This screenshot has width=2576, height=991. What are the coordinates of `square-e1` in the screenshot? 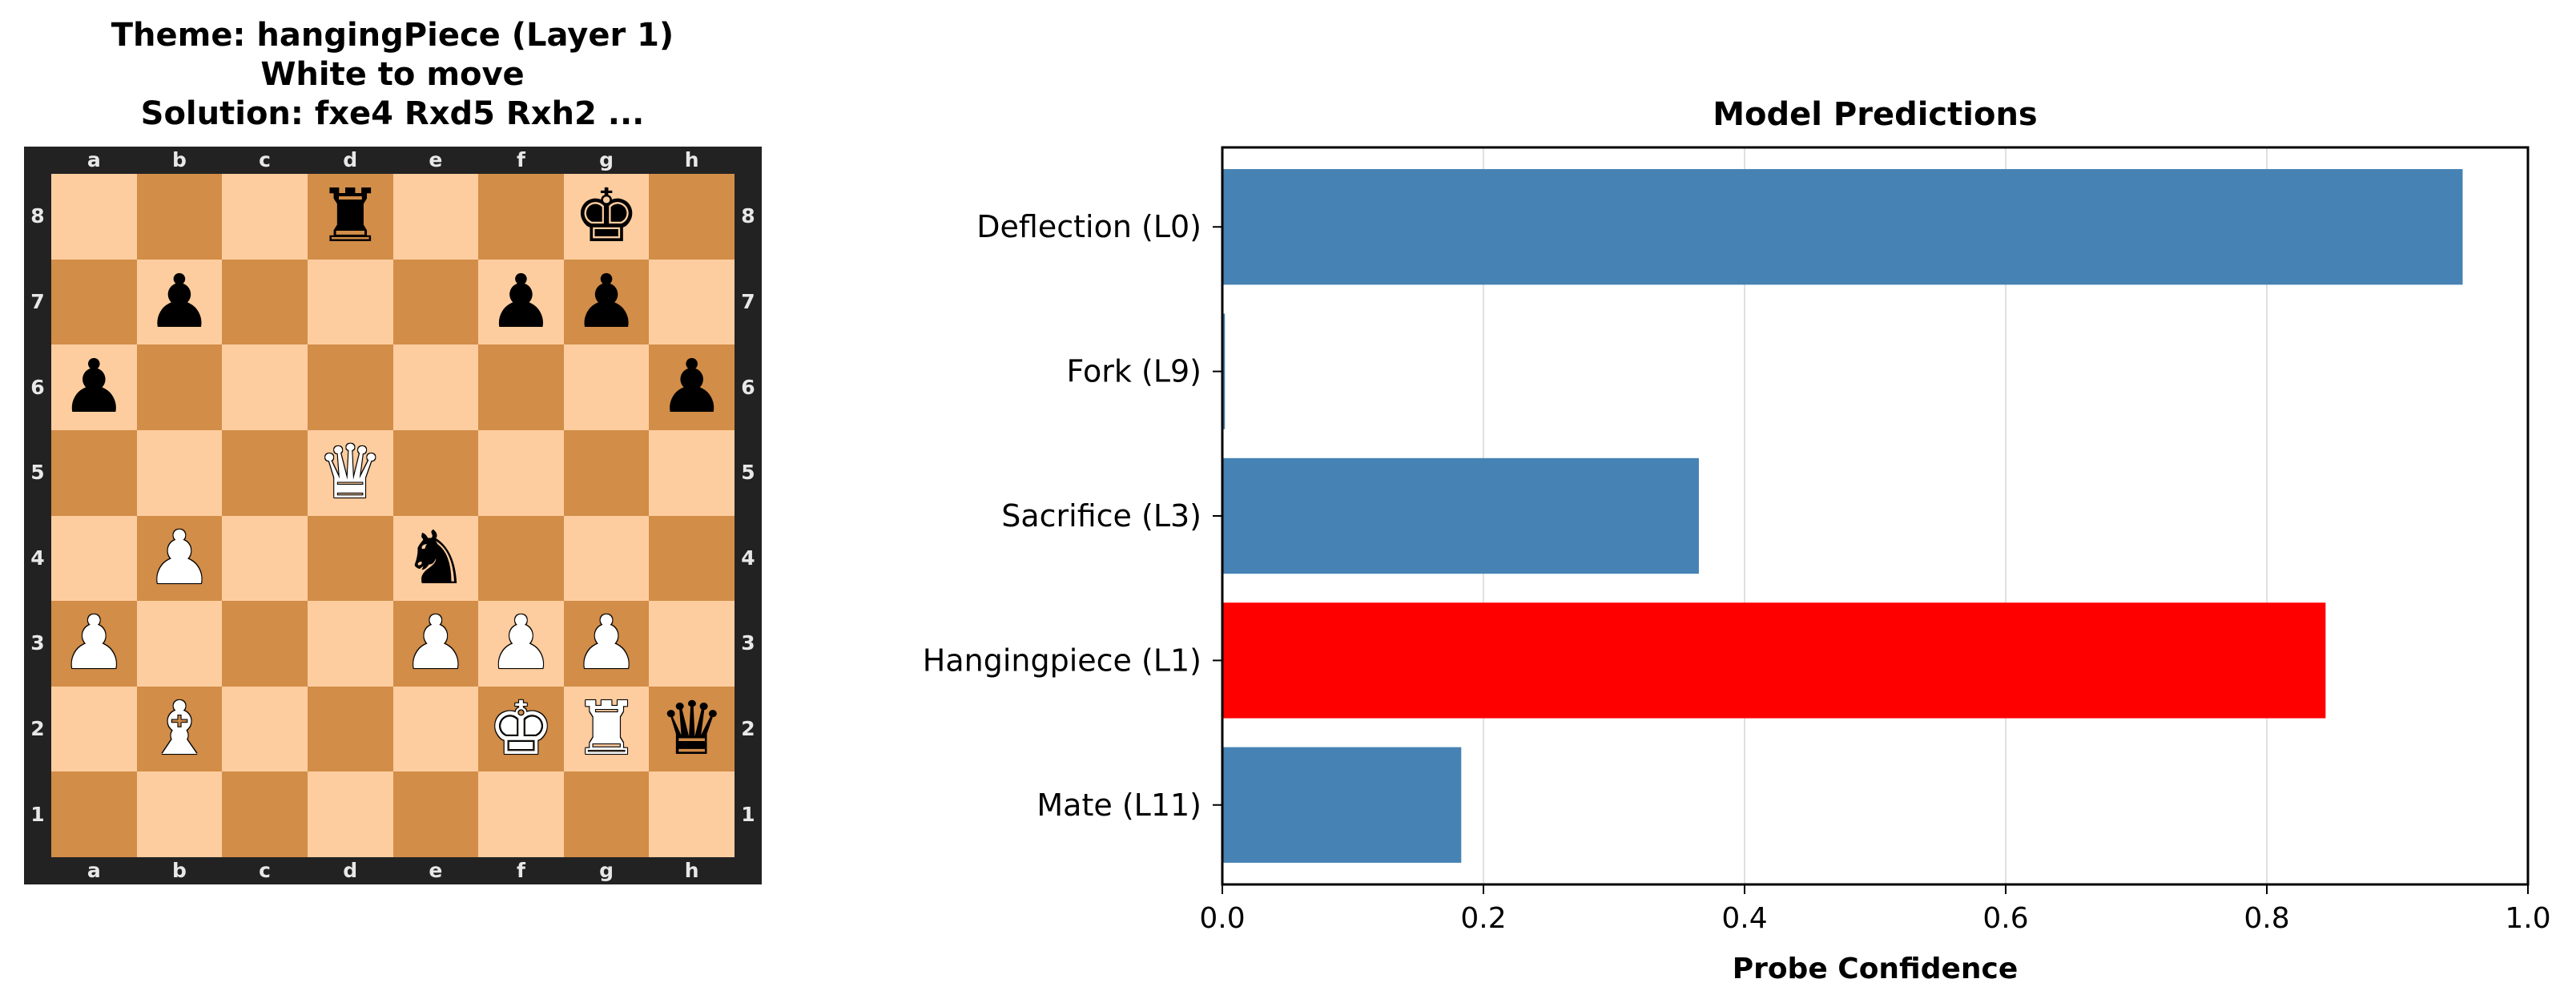 It's located at (436, 814).